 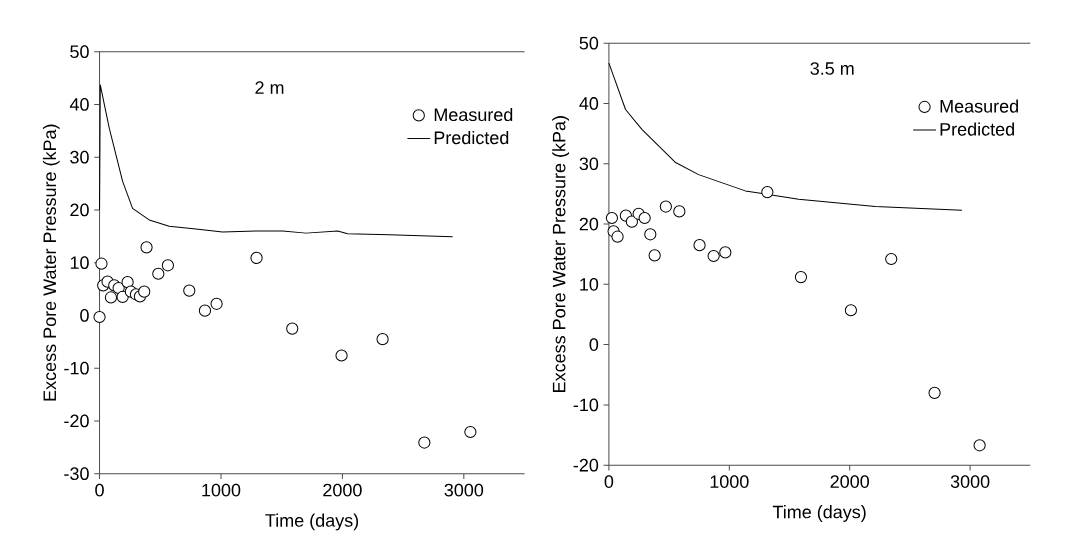 I want to click on y-tick-label: -30, so click(x=76, y=474).